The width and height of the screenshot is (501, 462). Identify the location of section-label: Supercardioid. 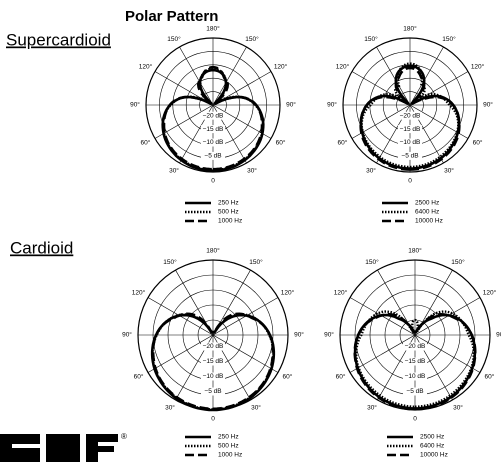
(58, 39).